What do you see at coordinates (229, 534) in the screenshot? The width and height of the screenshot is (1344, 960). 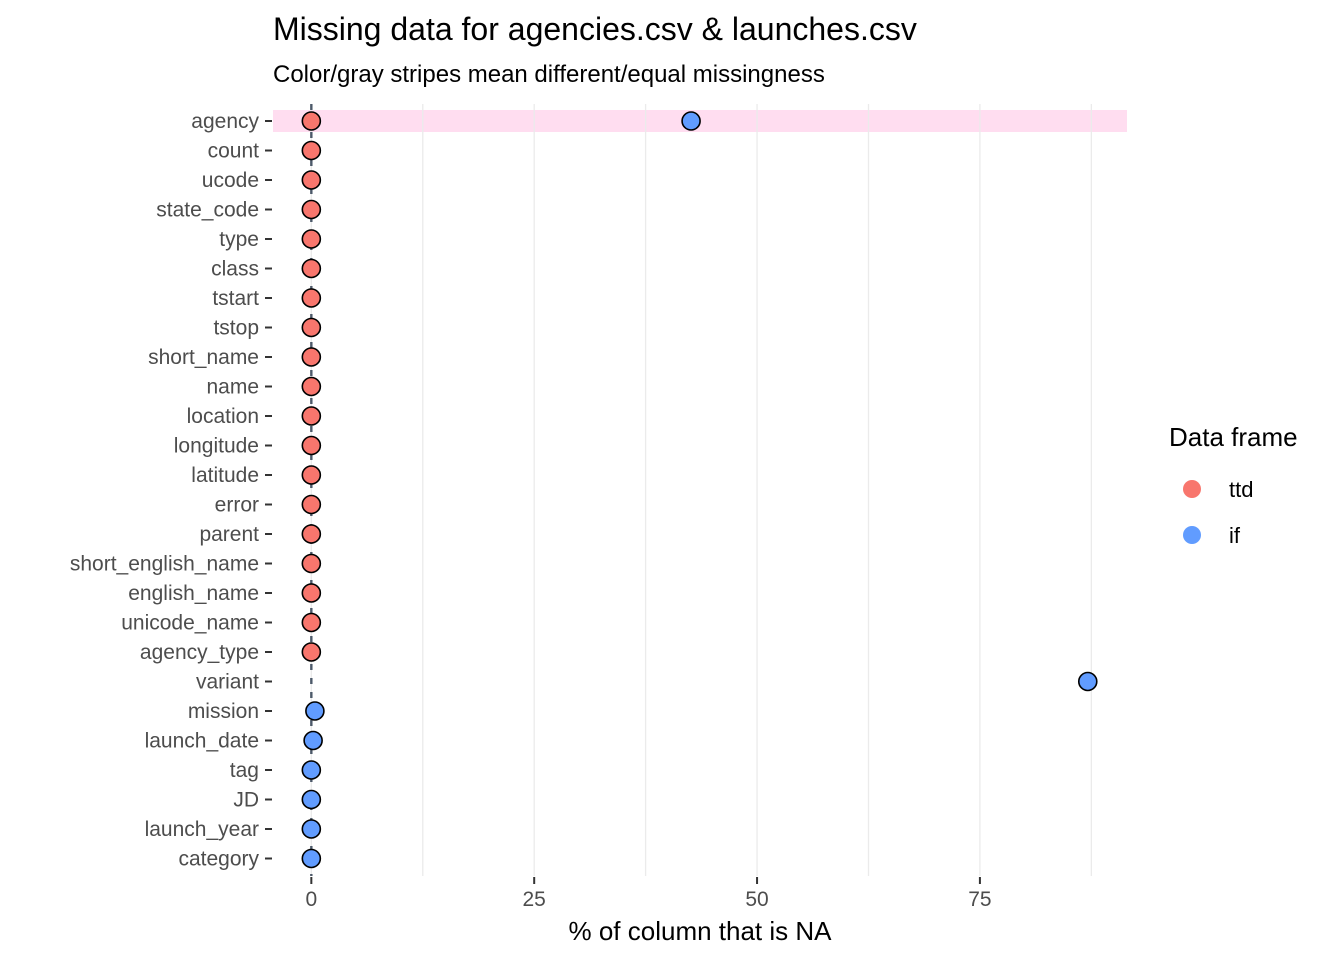 I see `y-tick-label-parent: parent` at bounding box center [229, 534].